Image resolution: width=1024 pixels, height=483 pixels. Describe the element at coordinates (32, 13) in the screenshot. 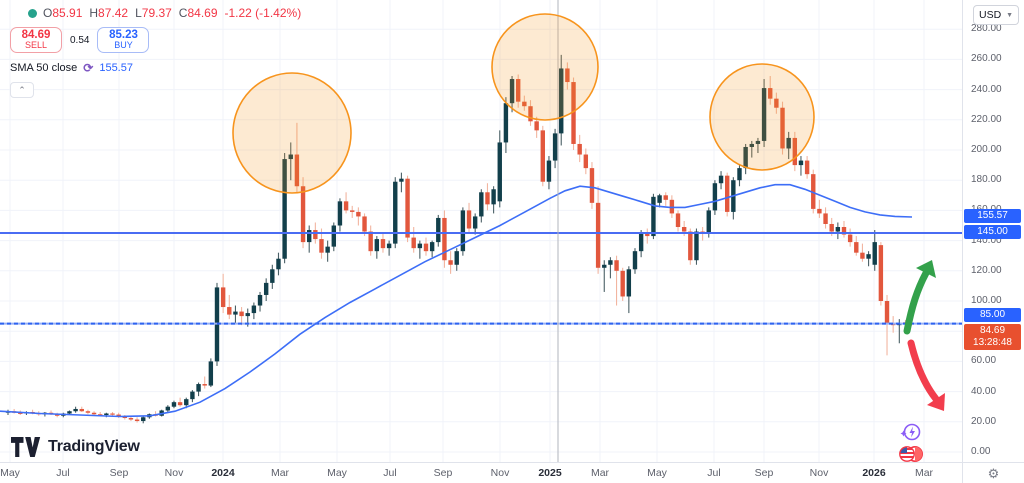

I see `series-toggle-dot` at that location.